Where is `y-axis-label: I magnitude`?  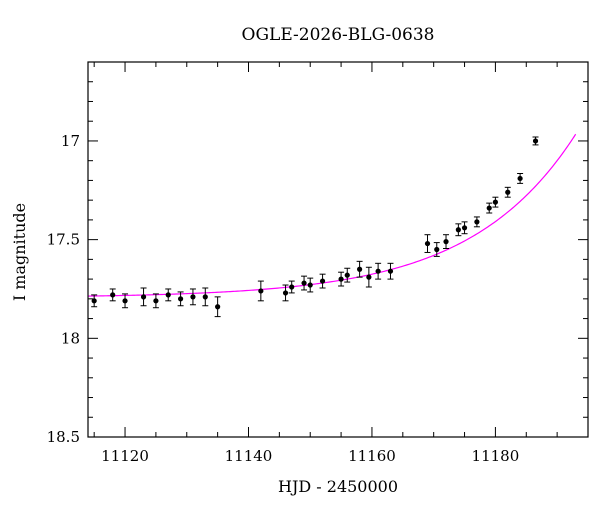 y-axis-label: I magnitude is located at coordinates (19, 252).